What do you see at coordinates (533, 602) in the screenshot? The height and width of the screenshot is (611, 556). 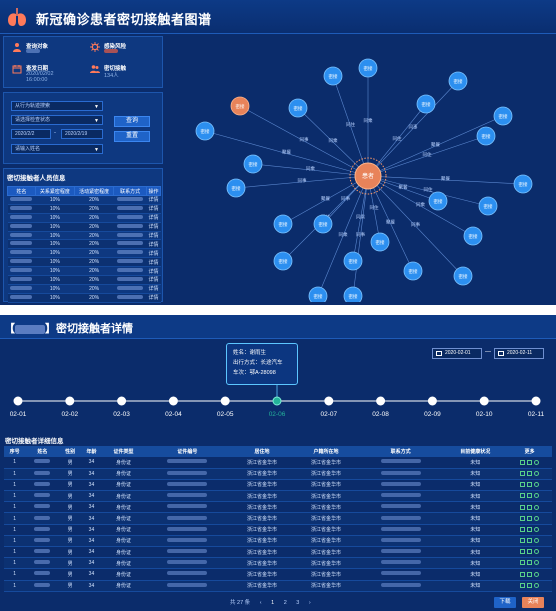 I see `close-button: 关闭` at bounding box center [533, 602].